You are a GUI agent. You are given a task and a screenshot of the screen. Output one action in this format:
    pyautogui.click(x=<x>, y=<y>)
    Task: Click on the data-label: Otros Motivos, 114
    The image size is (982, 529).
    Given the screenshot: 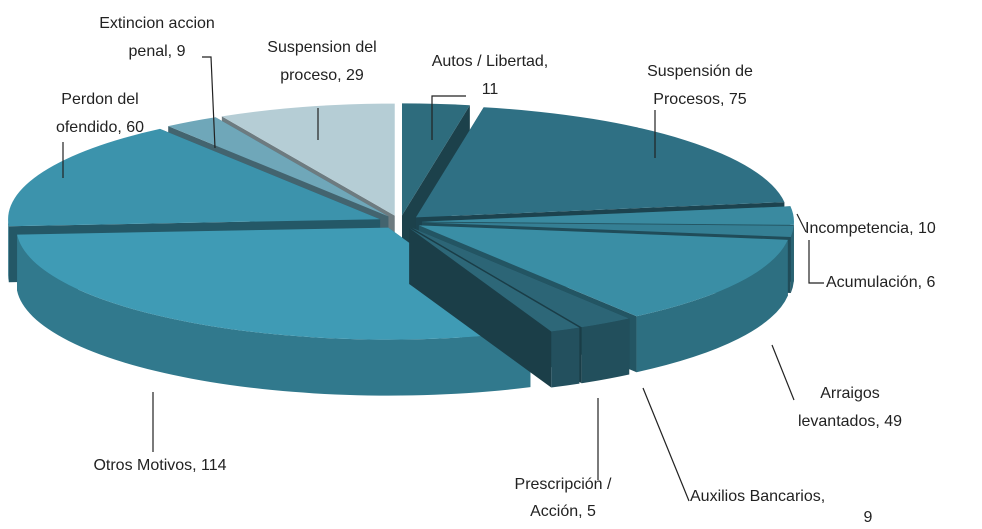 What is the action you would take?
    pyautogui.click(x=159, y=465)
    